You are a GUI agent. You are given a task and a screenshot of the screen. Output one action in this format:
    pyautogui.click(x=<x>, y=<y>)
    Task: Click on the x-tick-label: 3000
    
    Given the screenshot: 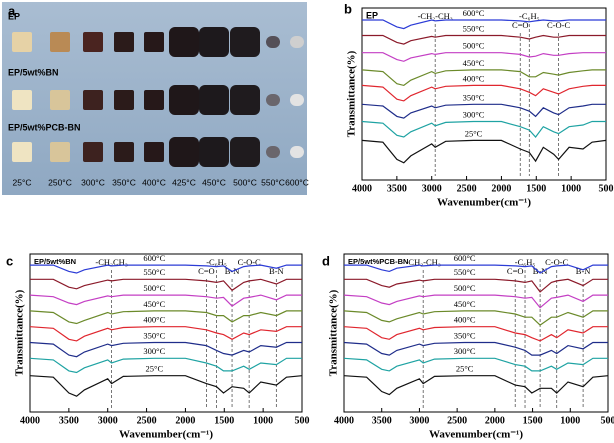 What is the action you would take?
    pyautogui.click(x=432, y=188)
    